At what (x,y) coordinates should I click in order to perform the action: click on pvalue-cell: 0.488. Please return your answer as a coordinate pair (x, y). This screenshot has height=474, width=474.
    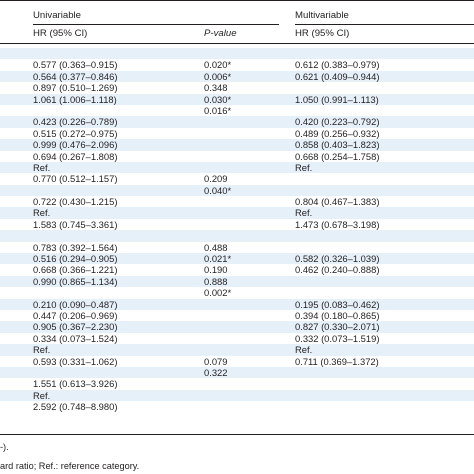
    Looking at the image, I should click on (216, 247).